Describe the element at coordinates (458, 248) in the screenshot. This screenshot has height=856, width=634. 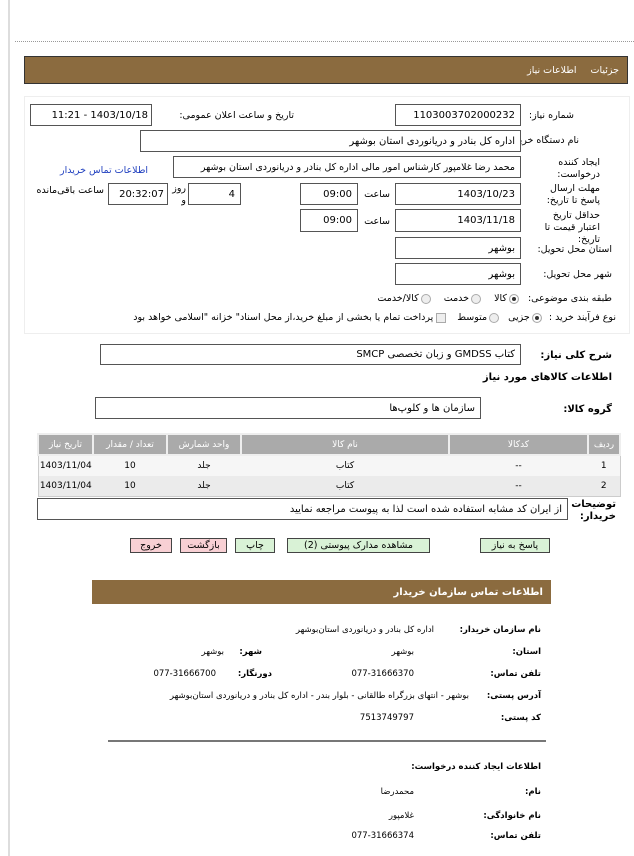
I see `province-field: بوشهر` at that location.